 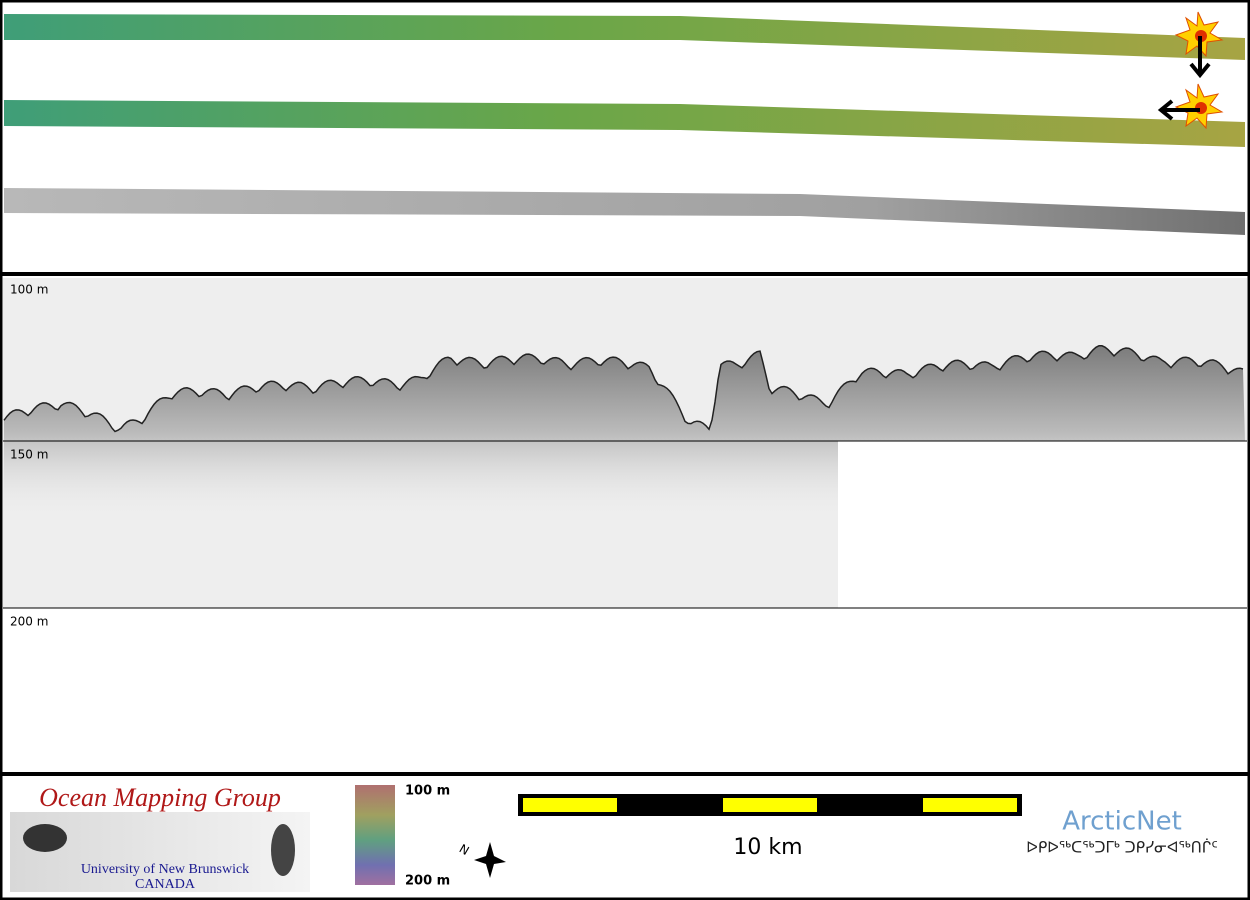 I want to click on partner-syllabics: ᐅᑭᐅᖅᑕᖅᑐᒥᒃ ᑐᑭᓯᓂᐊᖅᑎᒌᑦ, so click(x=1121, y=848).